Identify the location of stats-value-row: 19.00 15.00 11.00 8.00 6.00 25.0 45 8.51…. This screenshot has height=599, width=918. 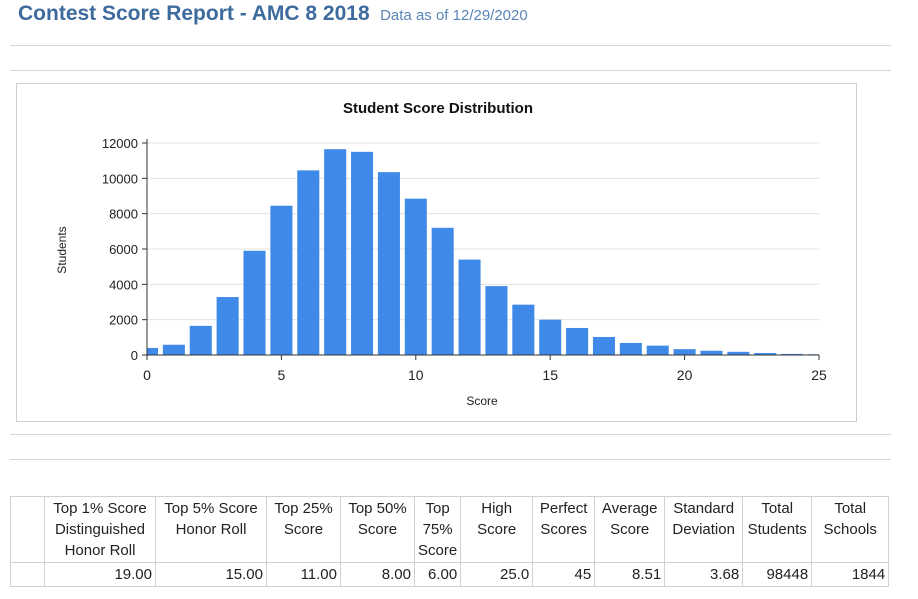
(450, 574).